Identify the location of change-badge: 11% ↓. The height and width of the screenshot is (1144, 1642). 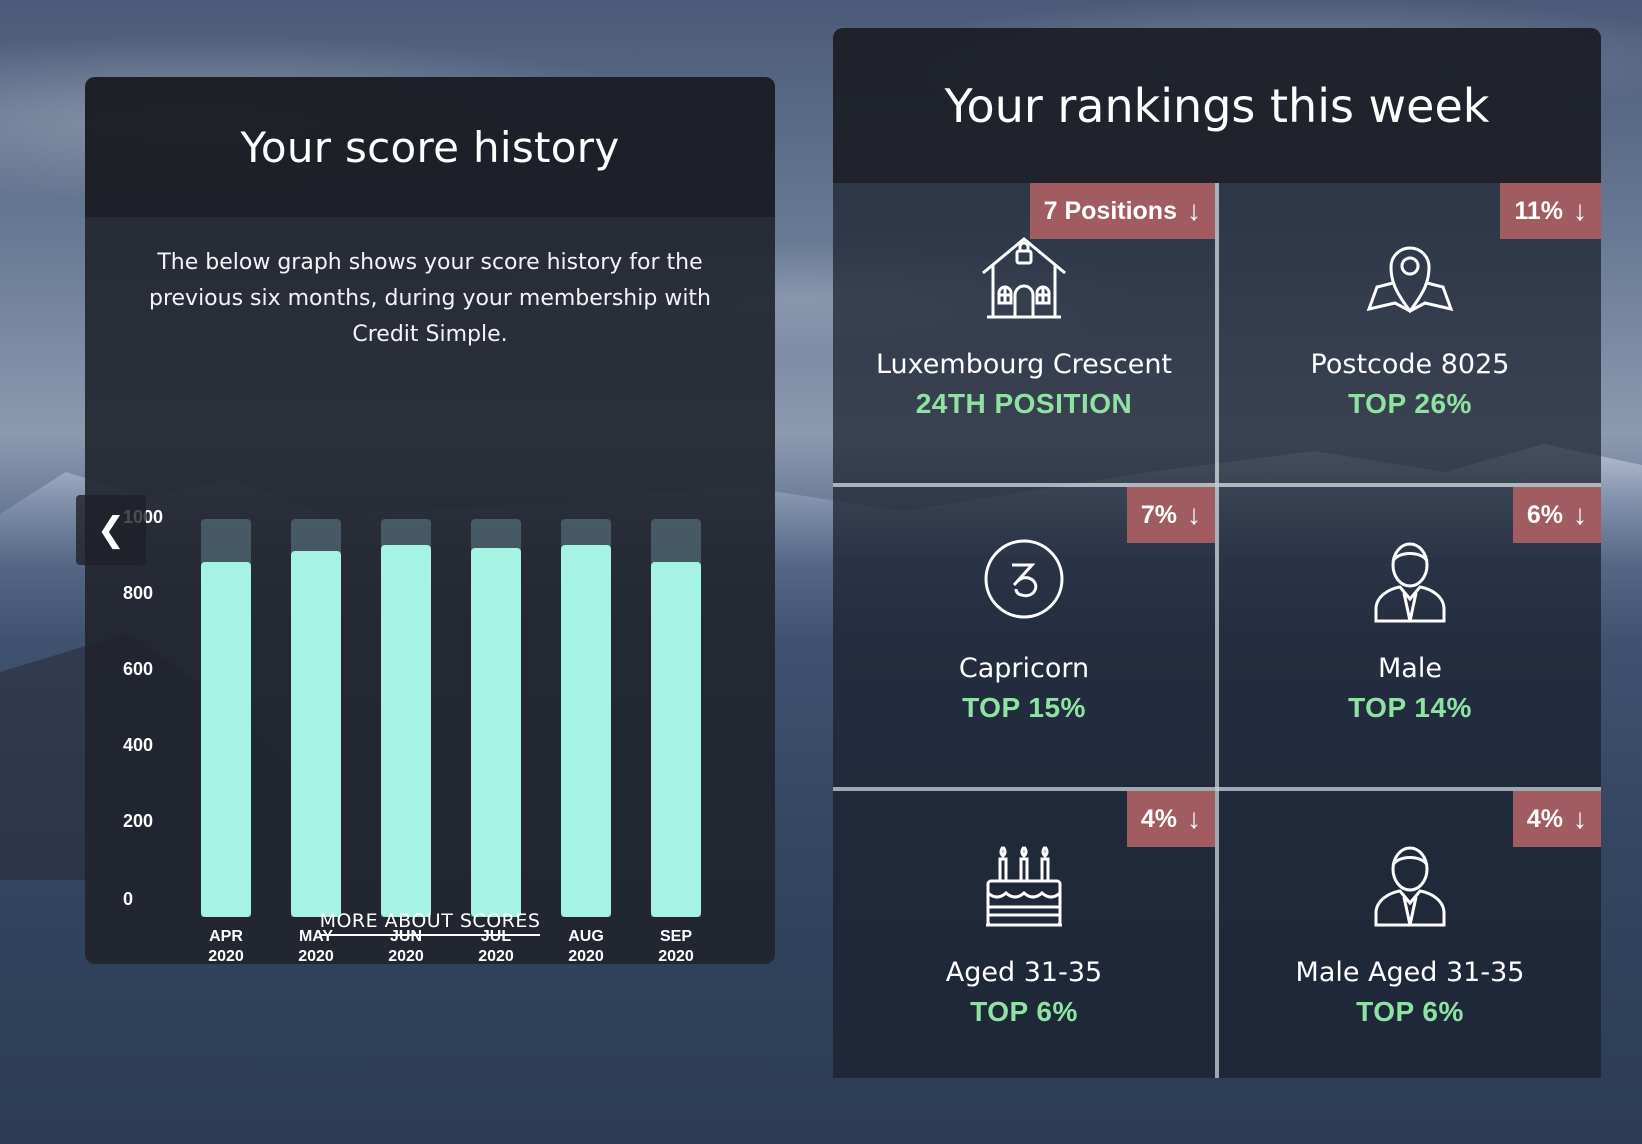
(1550, 211).